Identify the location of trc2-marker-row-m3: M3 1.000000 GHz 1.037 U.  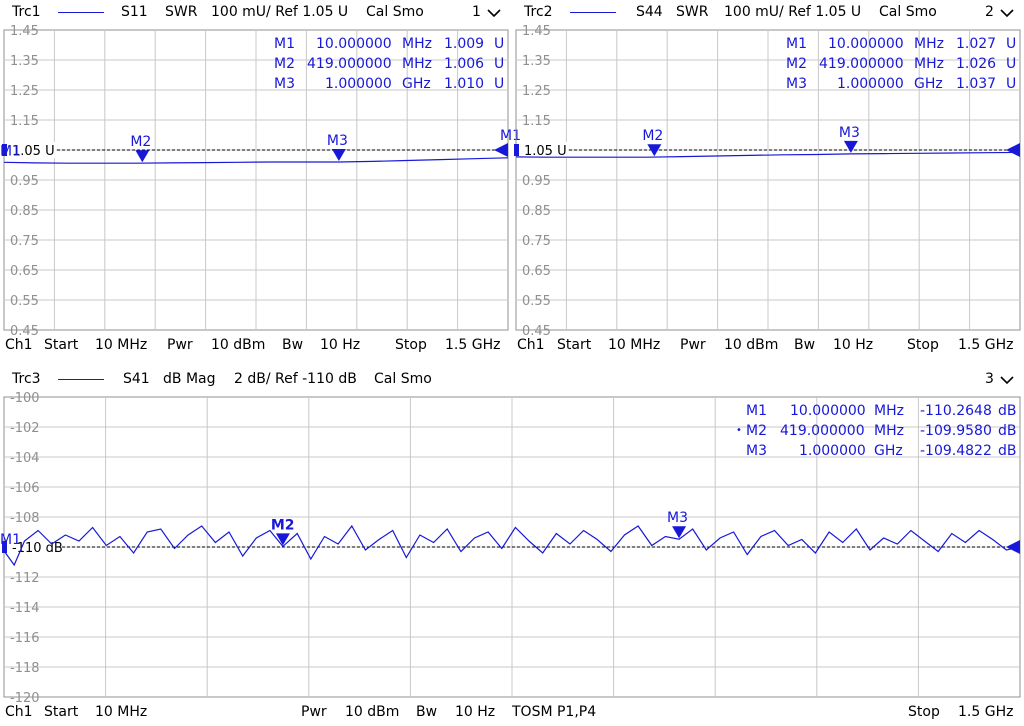
(902, 84).